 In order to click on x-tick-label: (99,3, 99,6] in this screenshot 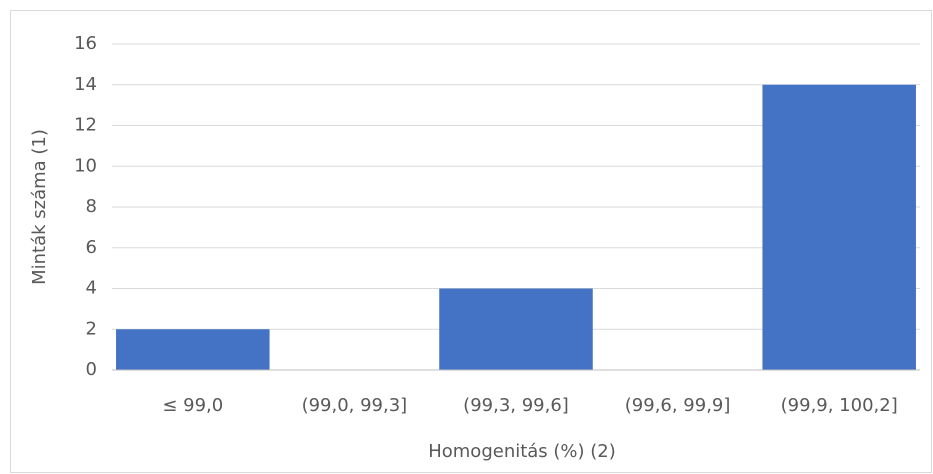, I will do `click(516, 405)`.